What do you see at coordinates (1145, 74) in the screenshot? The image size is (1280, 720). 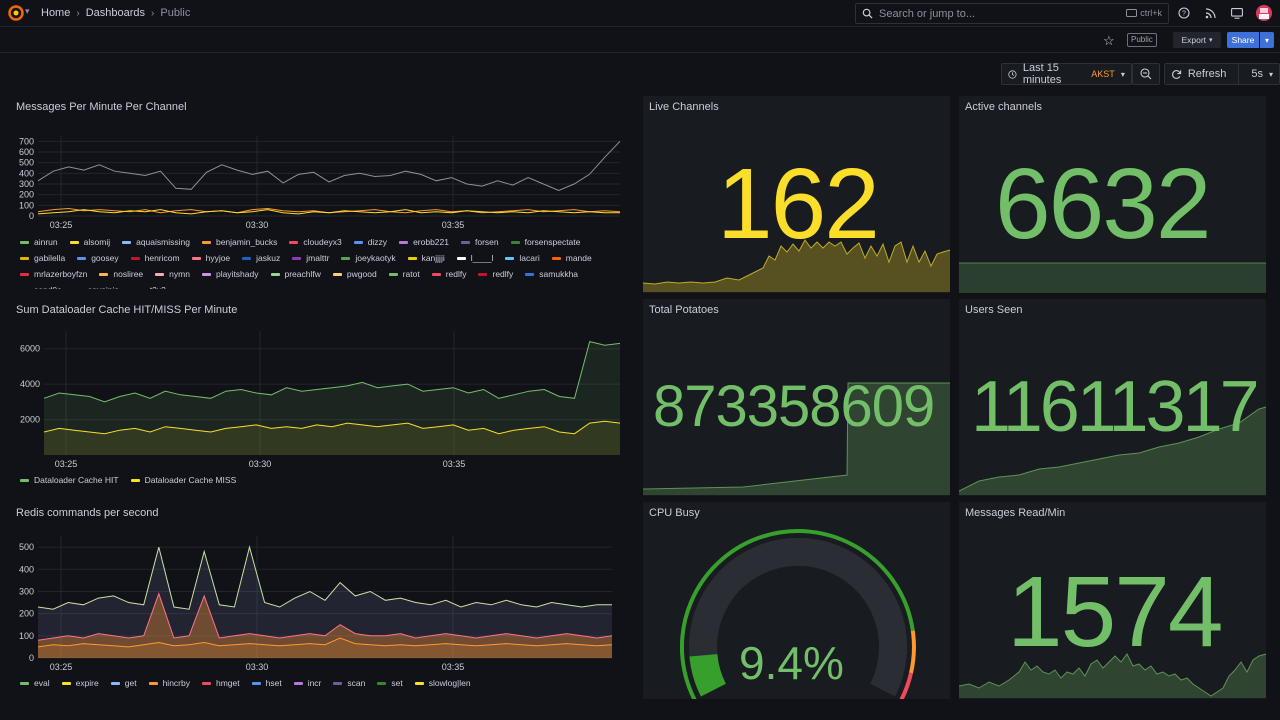 I see `zoom-out-button` at bounding box center [1145, 74].